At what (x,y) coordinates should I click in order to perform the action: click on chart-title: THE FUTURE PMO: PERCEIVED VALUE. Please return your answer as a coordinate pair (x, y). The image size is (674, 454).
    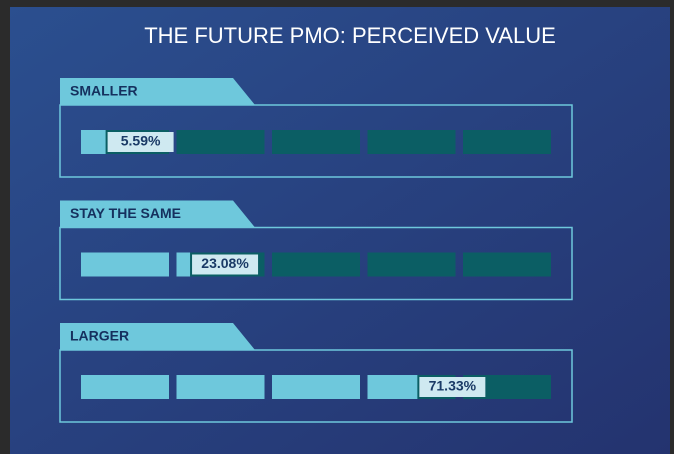
    Looking at the image, I should click on (350, 35).